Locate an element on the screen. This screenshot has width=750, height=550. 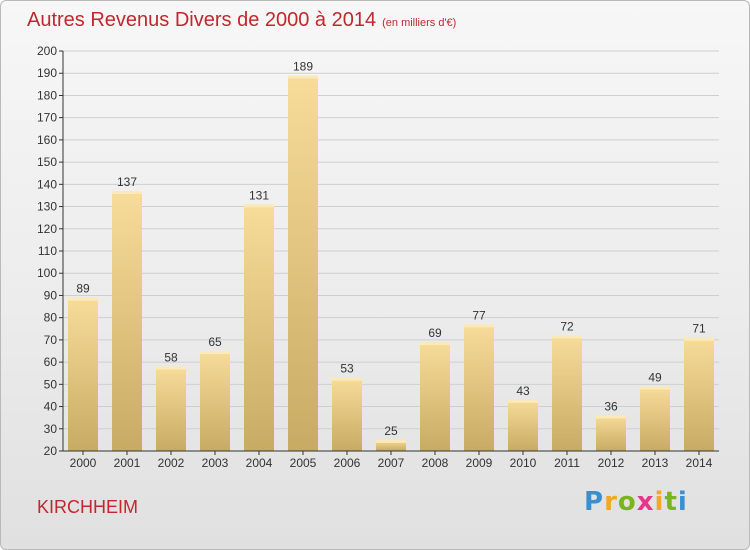
x-tick-label: 2013 is located at coordinates (655, 463).